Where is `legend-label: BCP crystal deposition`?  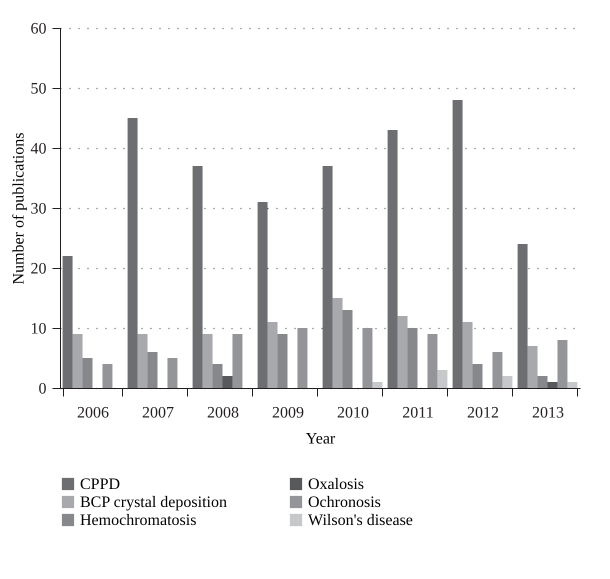 legend-label: BCP crystal deposition is located at coordinates (153, 502).